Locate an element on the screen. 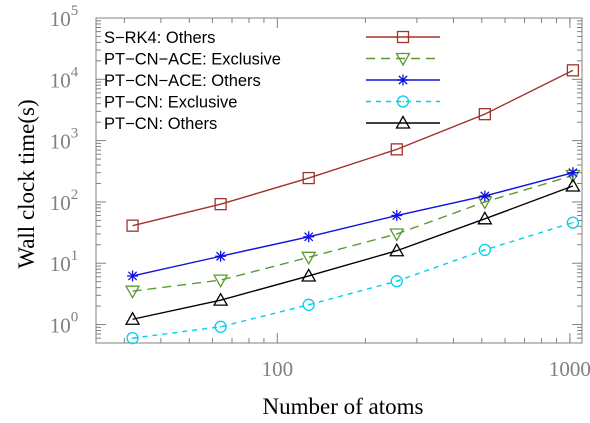  x-tick-label: 1000 is located at coordinates (569, 369).